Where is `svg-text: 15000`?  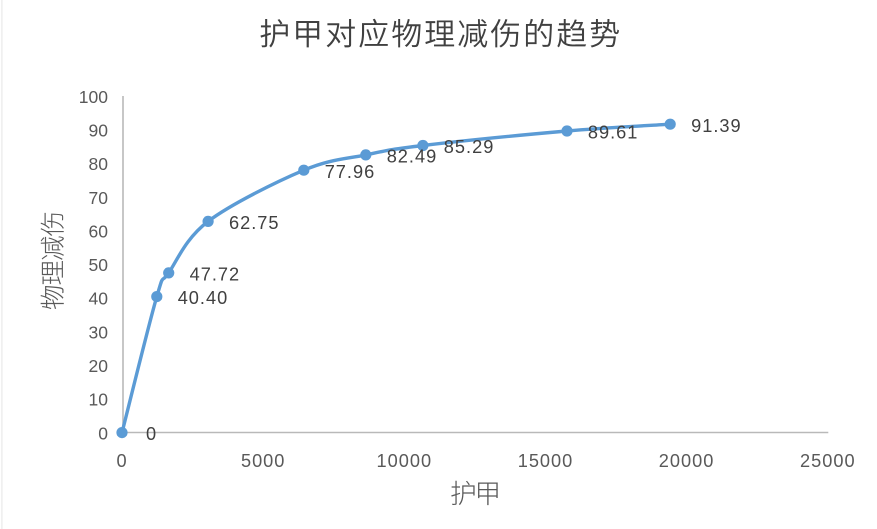
svg-text: 15000 is located at coordinates (546, 461).